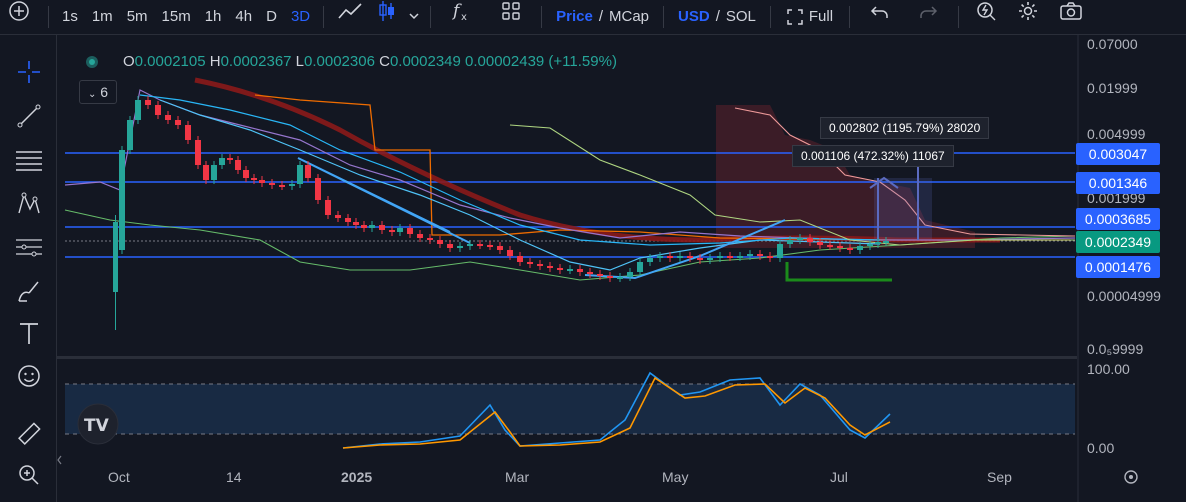 The width and height of the screenshot is (1186, 502). Describe the element at coordinates (928, 17) in the screenshot. I see `redo-button` at that location.